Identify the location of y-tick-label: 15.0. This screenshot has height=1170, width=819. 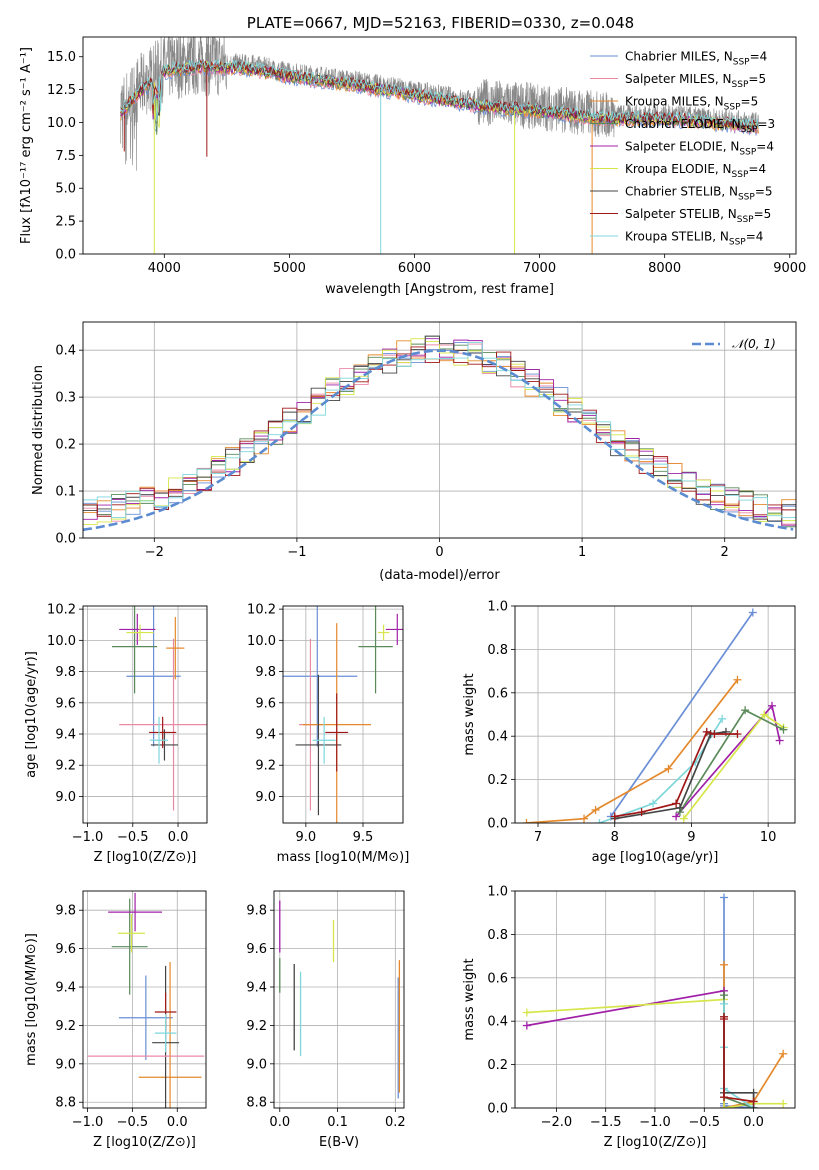
(61, 57).